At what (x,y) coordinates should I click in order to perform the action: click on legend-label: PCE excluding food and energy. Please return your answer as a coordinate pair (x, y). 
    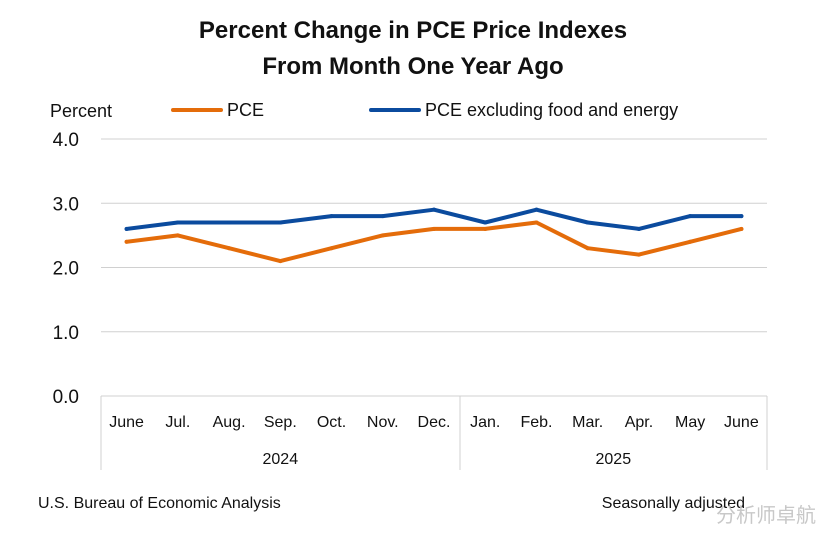
    Looking at the image, I should click on (551, 110).